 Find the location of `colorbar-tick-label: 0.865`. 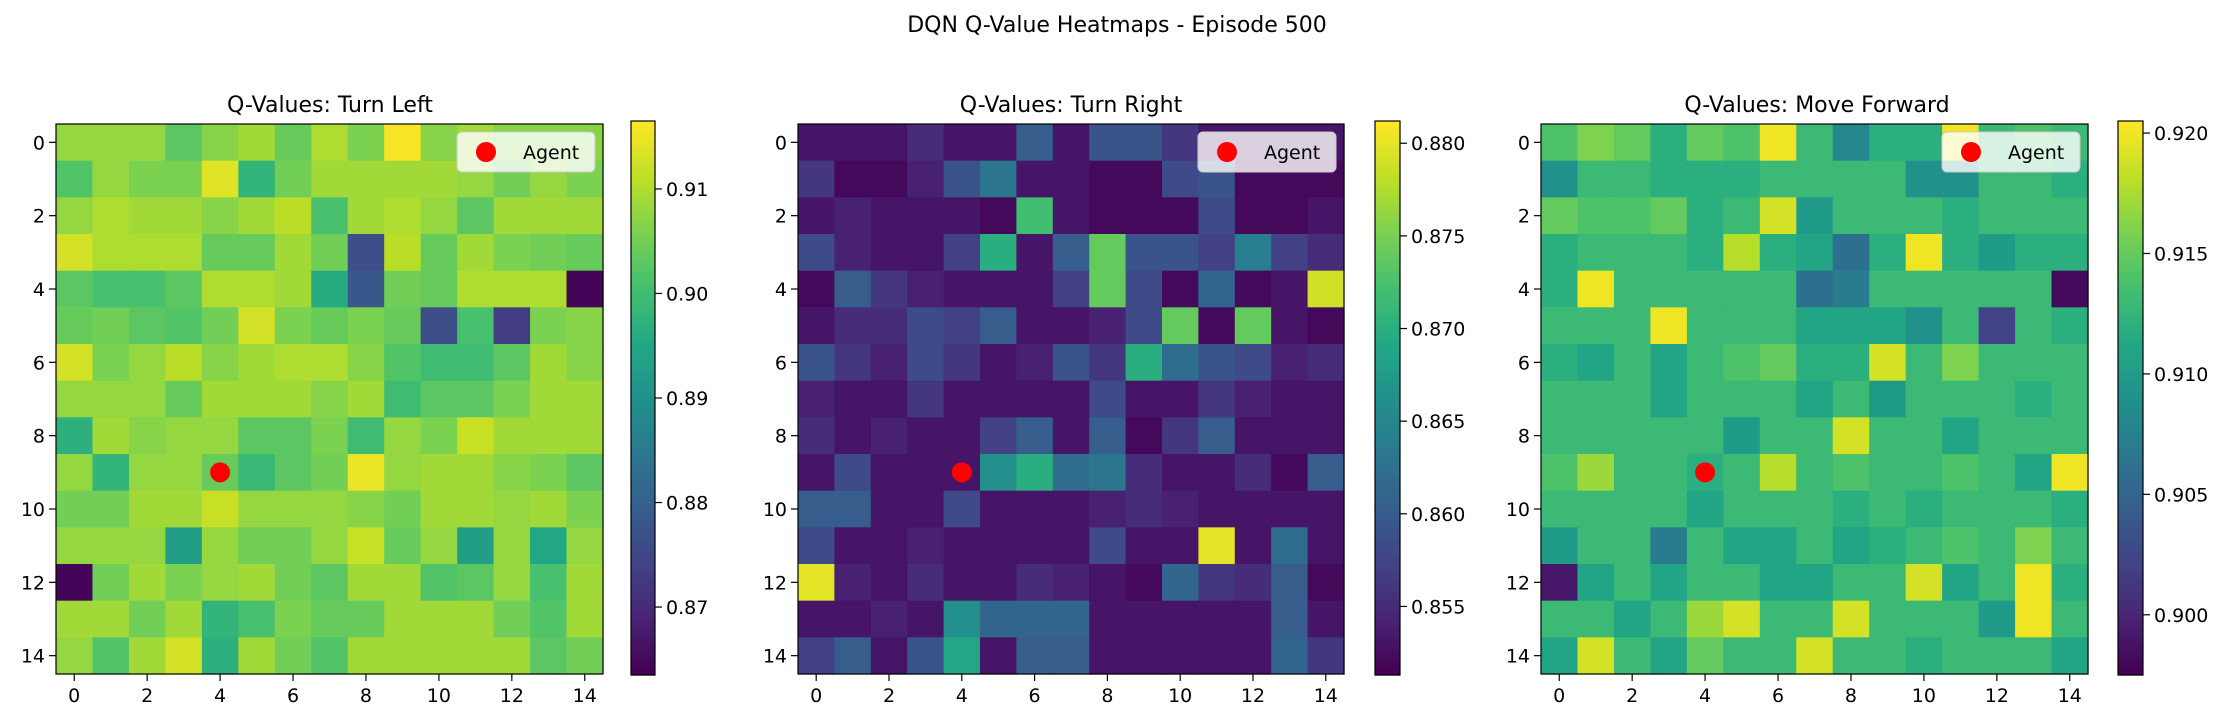

colorbar-tick-label: 0.865 is located at coordinates (1438, 422).